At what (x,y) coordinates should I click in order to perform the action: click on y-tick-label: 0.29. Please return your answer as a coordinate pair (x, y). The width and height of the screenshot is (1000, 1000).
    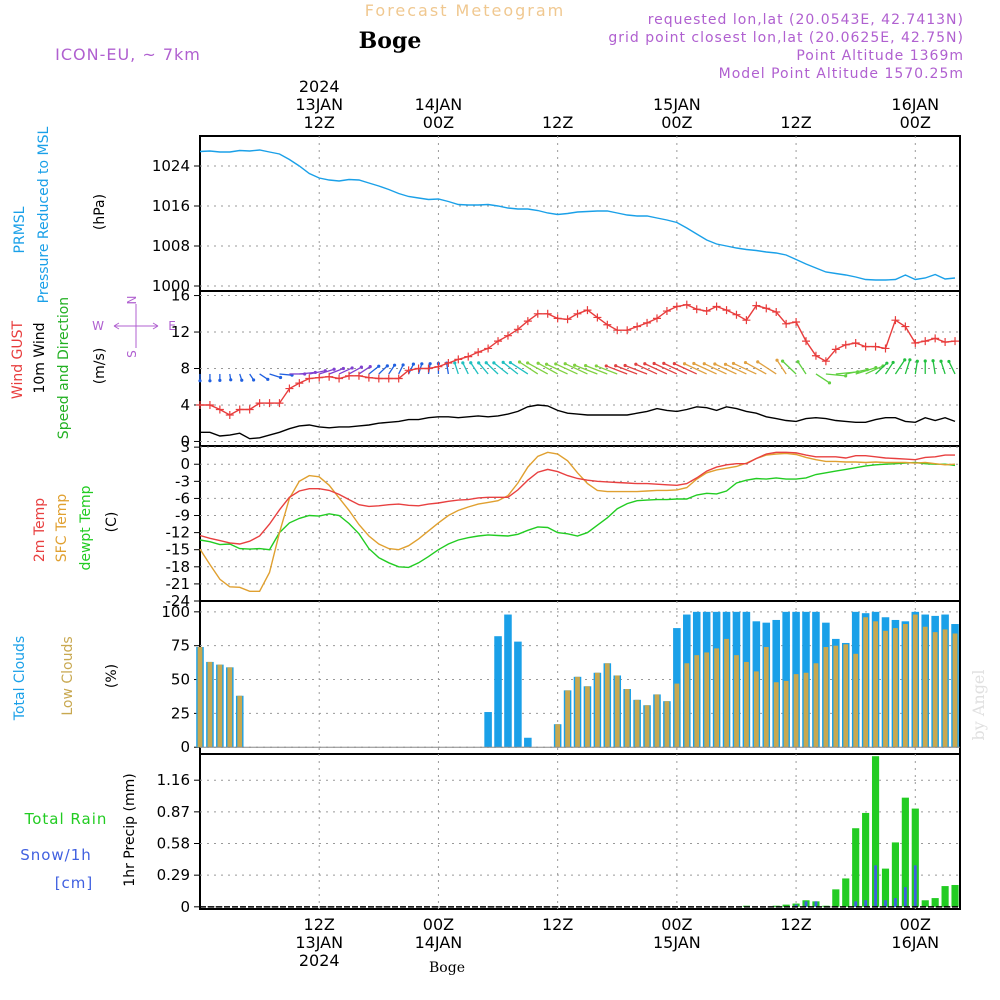
    Looking at the image, I should click on (173, 875).